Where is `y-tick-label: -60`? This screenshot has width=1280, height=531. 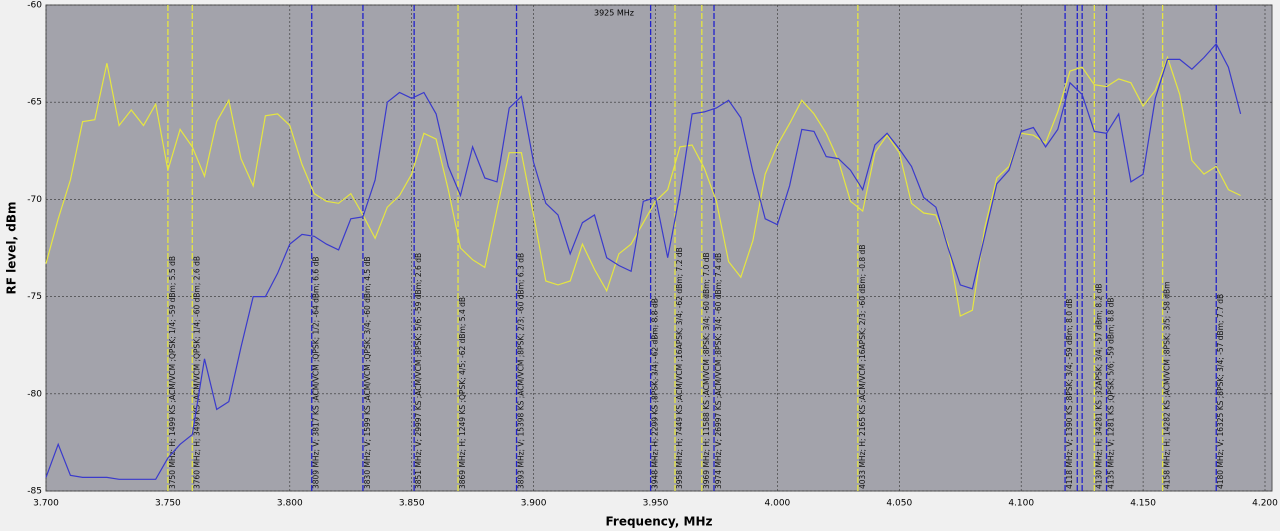
y-tick-label: -60 is located at coordinates (34, 6).